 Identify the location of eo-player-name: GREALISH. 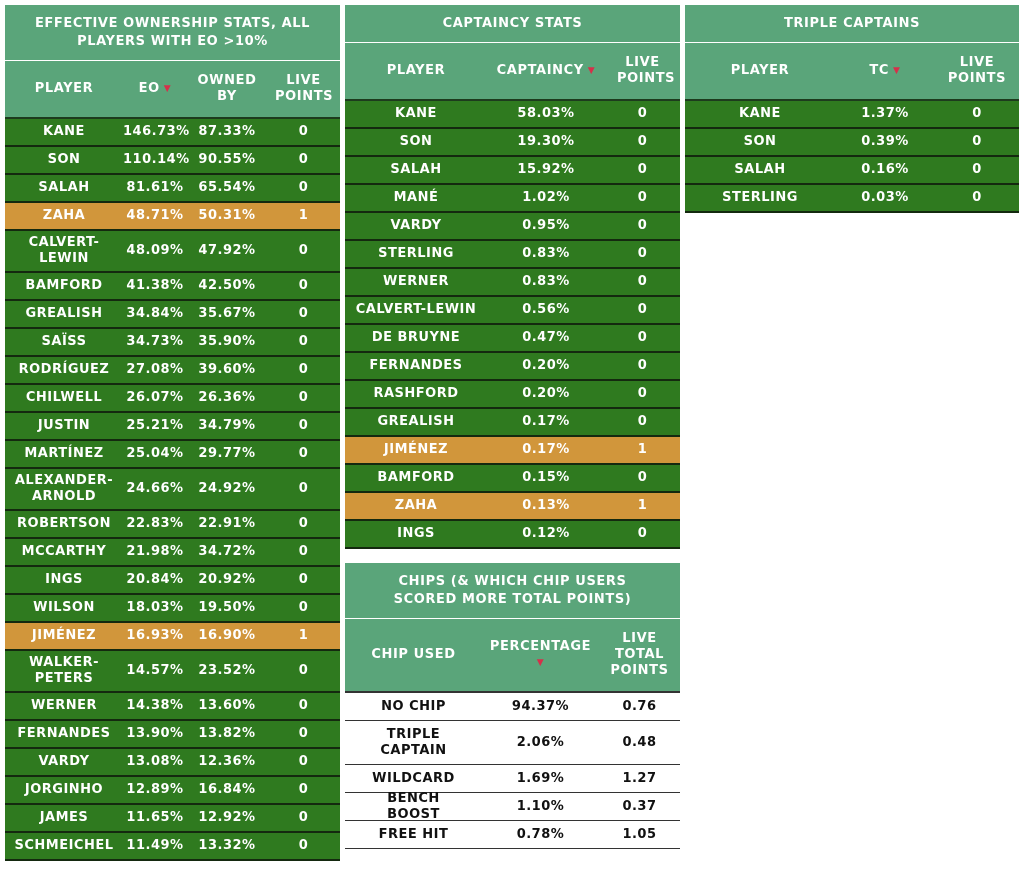
(64, 313).